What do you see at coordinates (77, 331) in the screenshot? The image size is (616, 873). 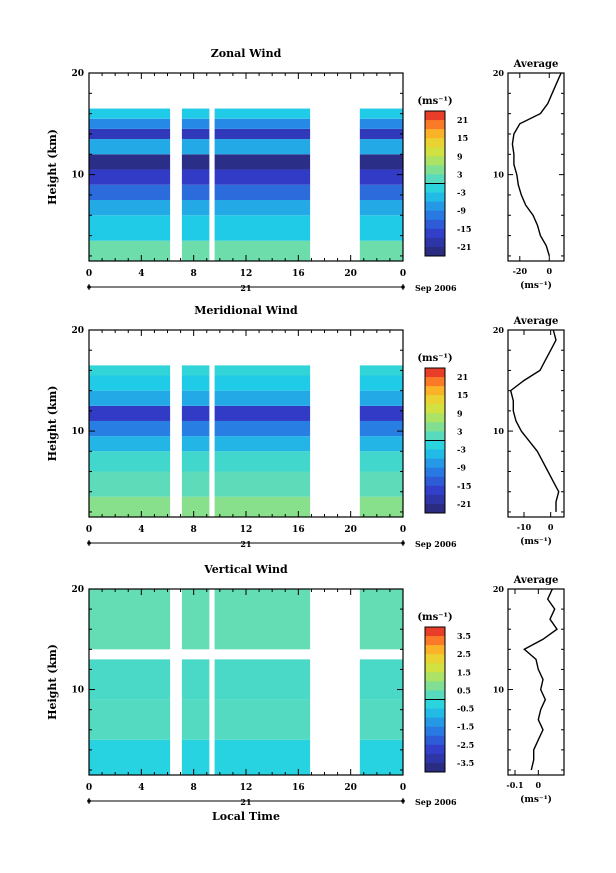 I see `y-tick-label: 20` at bounding box center [77, 331].